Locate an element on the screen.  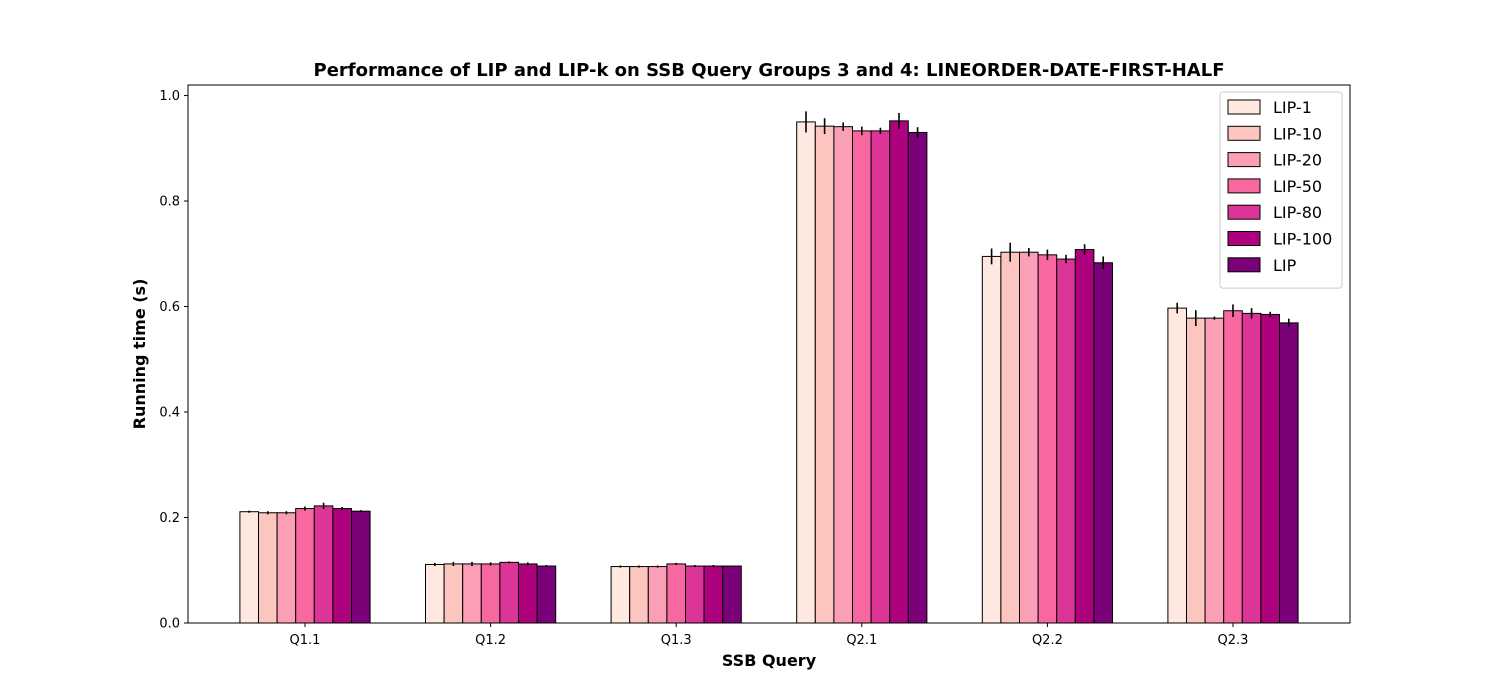
x-tick-label: Q1.2 is located at coordinates (490, 640).